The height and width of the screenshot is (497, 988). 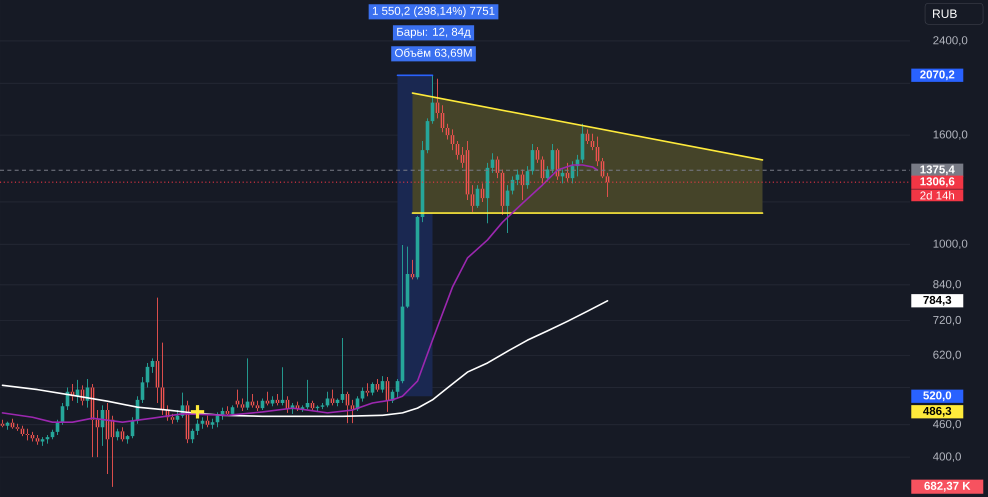 What do you see at coordinates (434, 33) in the screenshot?
I see `annotation: Бары: 12, 84д` at bounding box center [434, 33].